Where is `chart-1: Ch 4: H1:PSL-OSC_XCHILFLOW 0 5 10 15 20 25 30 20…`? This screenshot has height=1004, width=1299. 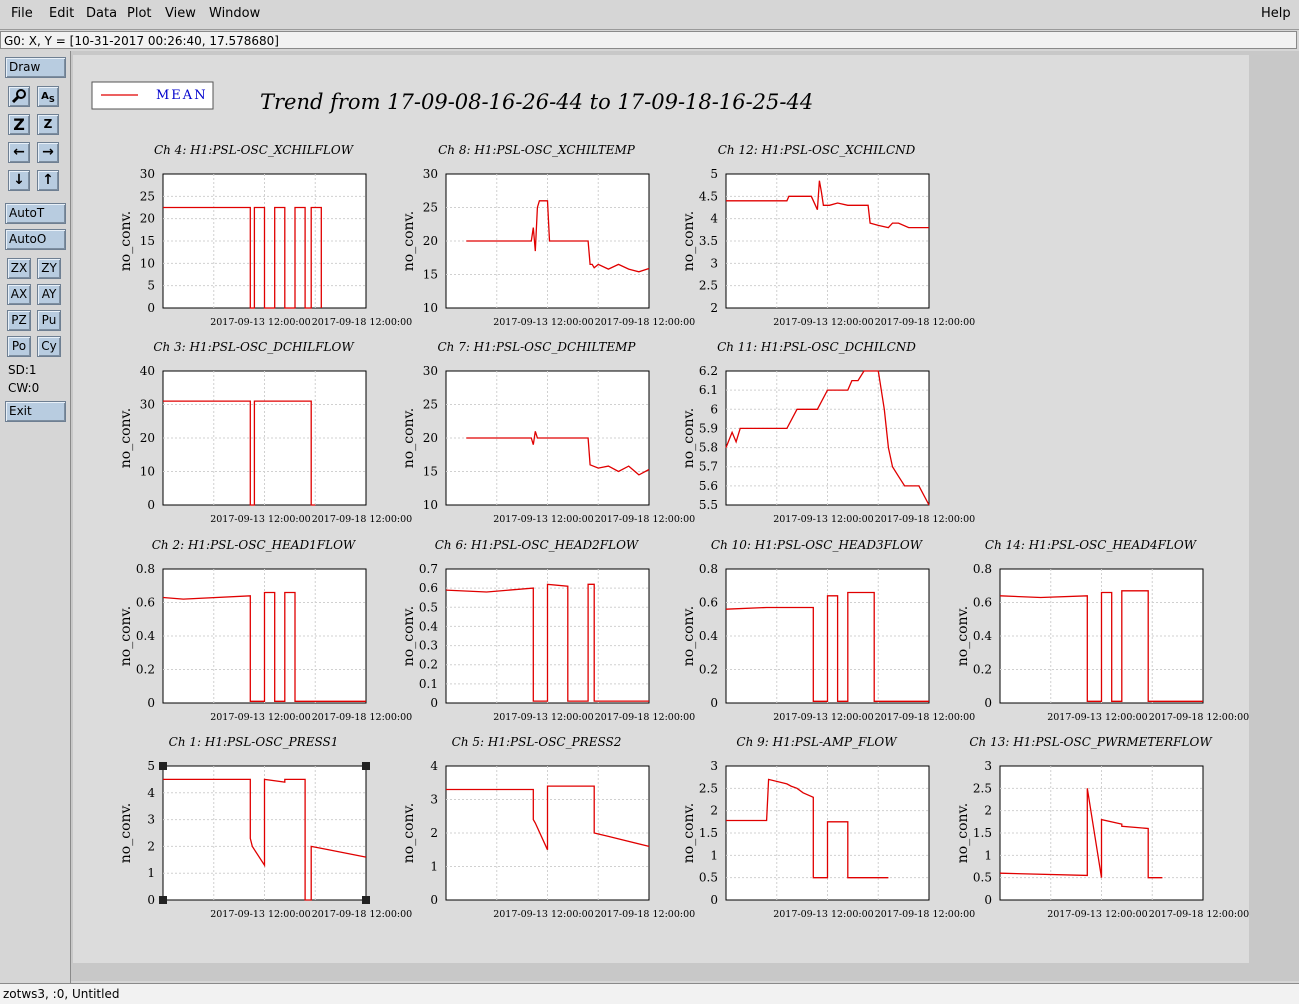
chart-1: Ch 4: H1:PSL-OSC_XCHILFLOW 0 5 10 15 20 25 30 20… is located at coordinates (265, 235).